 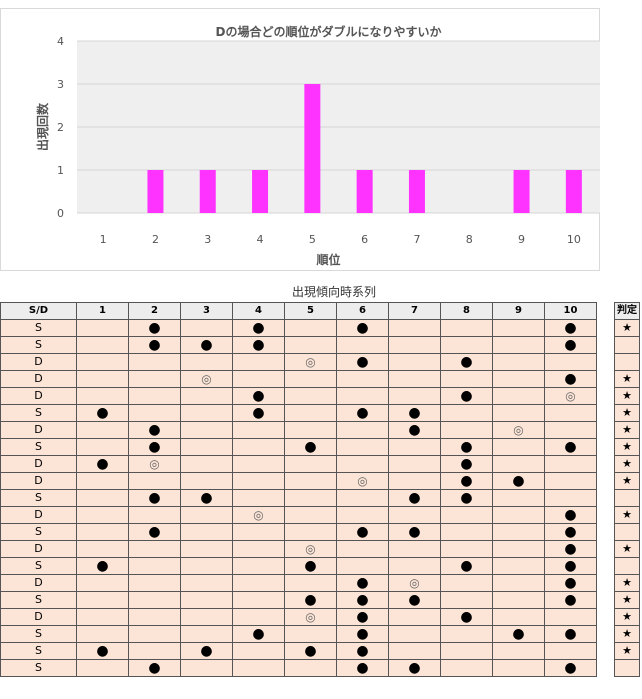 What do you see at coordinates (627, 489) in the screenshot?
I see `judge-table: 判定 ★ ★ ★ ★ ★ ★ ★ ★ ★ ★ ★ ★ ★ ★ ★` at bounding box center [627, 489].